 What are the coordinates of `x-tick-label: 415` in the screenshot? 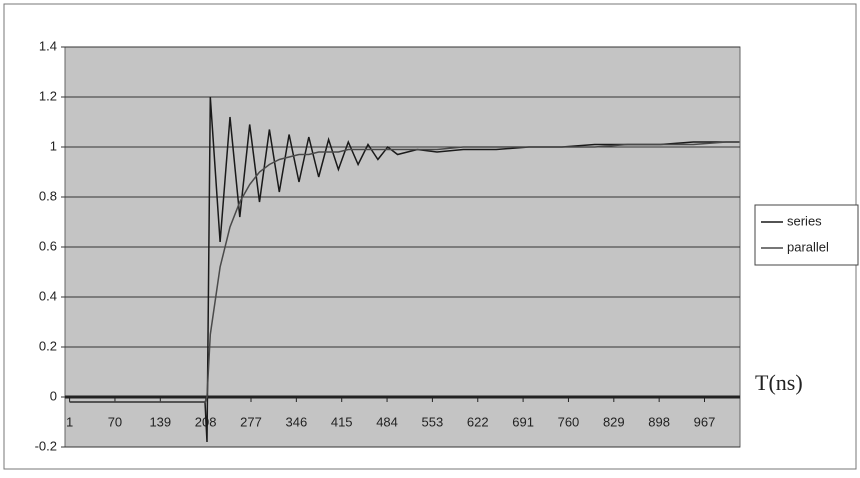 It's located at (342, 421).